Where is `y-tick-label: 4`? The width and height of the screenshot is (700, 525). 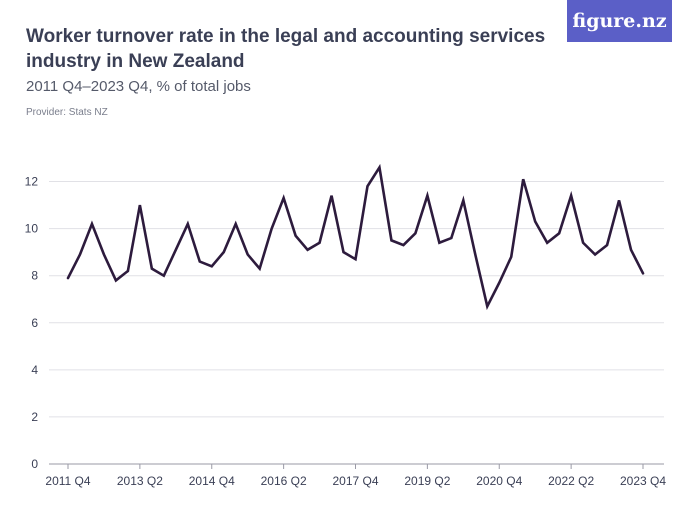 y-tick-label: 4 is located at coordinates (34, 370).